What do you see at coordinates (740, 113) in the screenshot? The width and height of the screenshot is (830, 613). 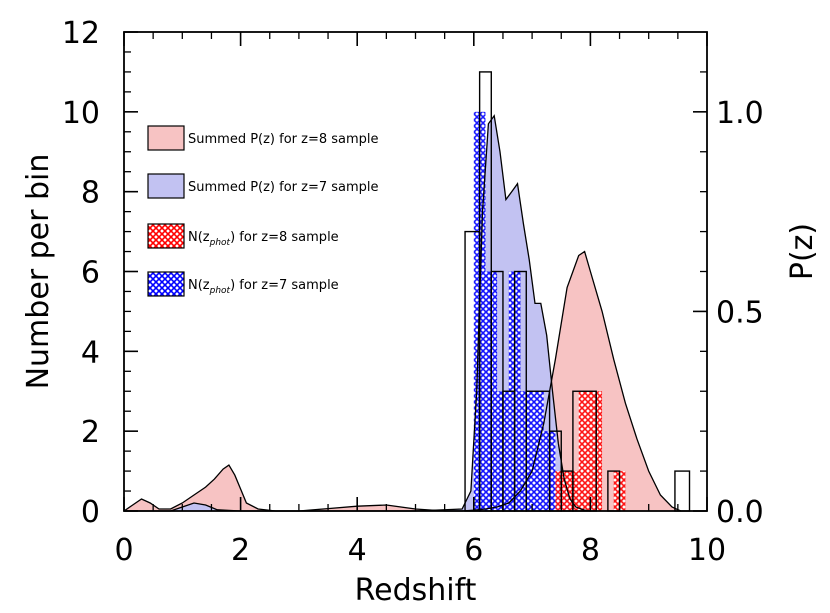 I see `y2-tick-label: 1.0` at bounding box center [740, 113].